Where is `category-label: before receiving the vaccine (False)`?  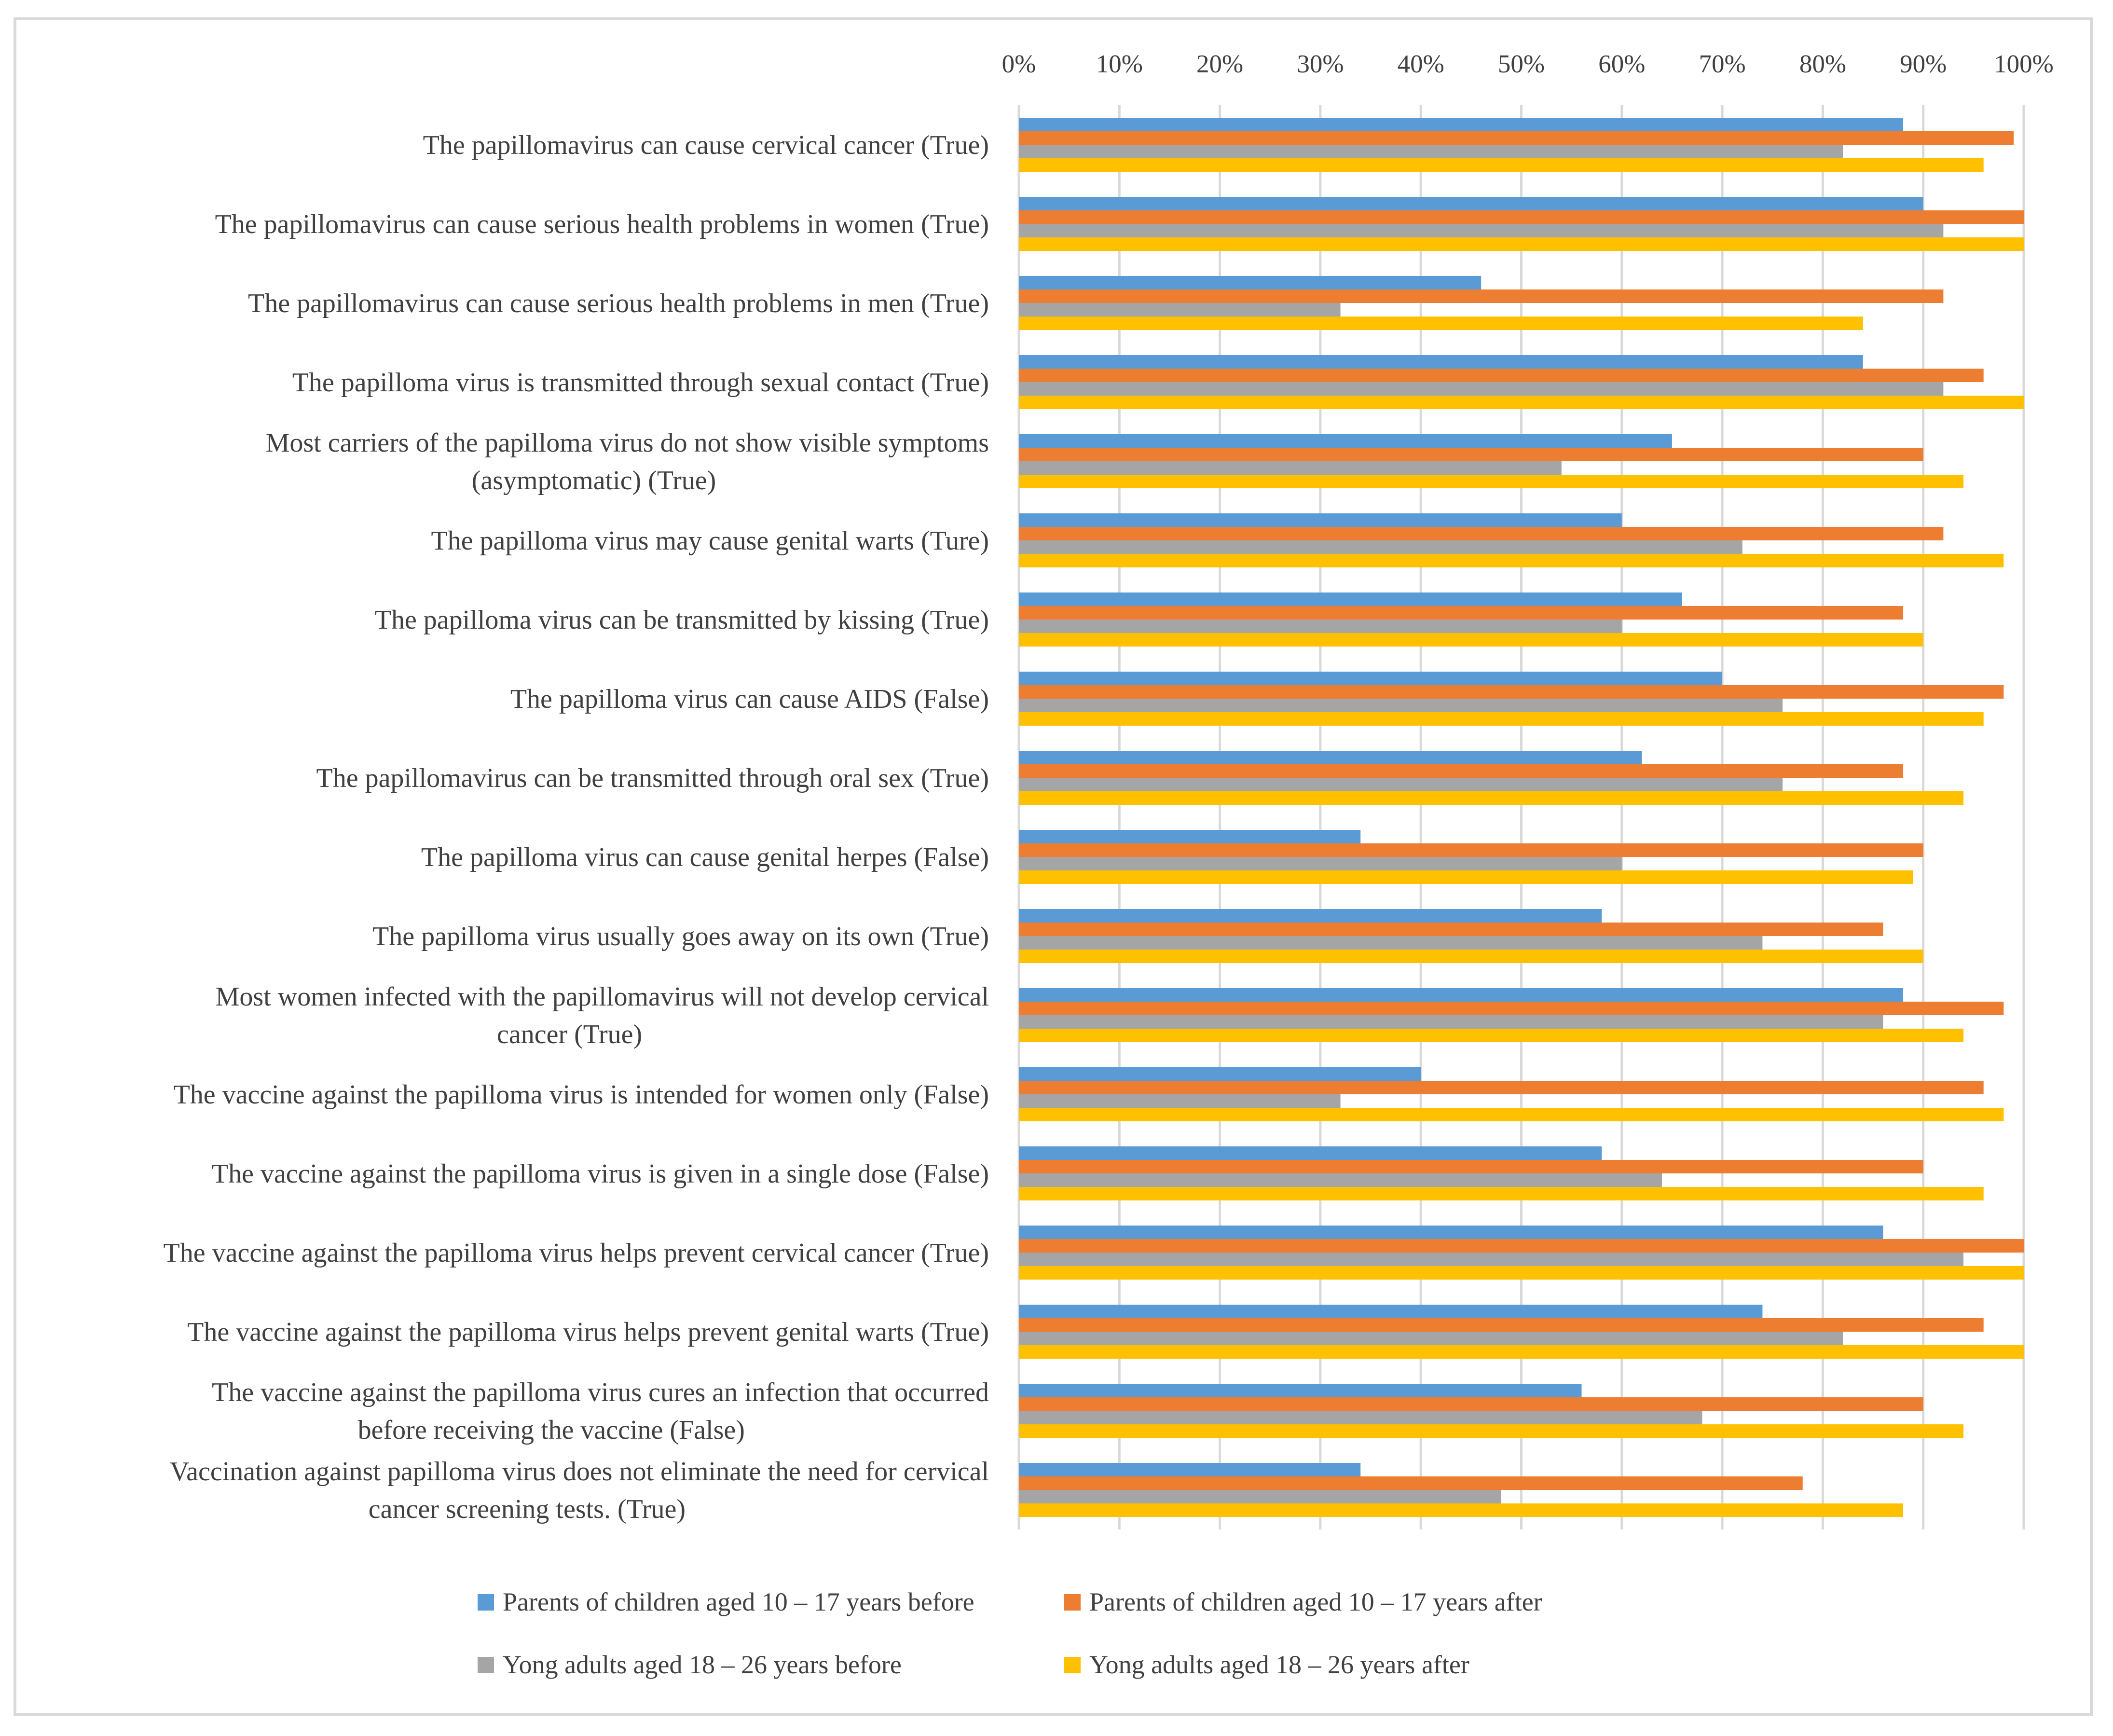
category-label: before receiving the vaccine (False) is located at coordinates (551, 1430).